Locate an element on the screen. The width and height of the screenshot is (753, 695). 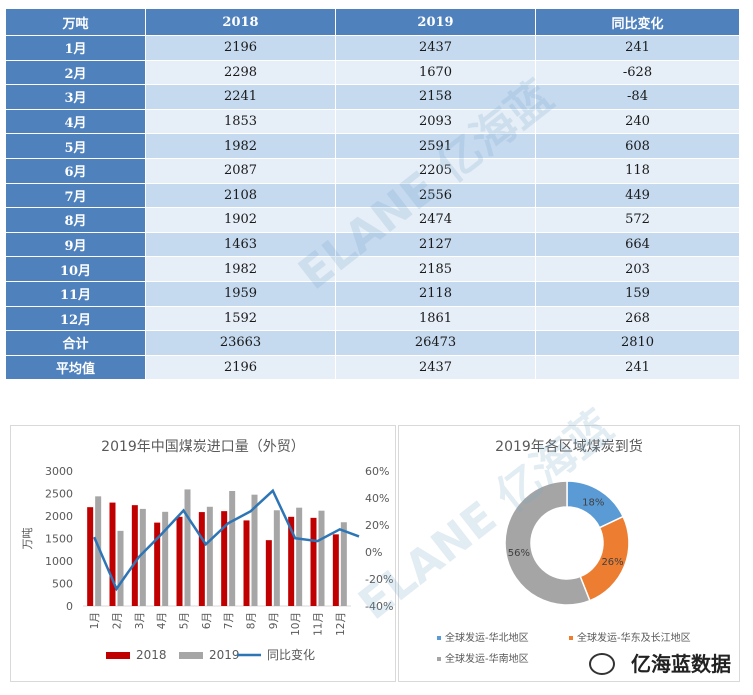
value-2019: 2158 is located at coordinates (435, 97).